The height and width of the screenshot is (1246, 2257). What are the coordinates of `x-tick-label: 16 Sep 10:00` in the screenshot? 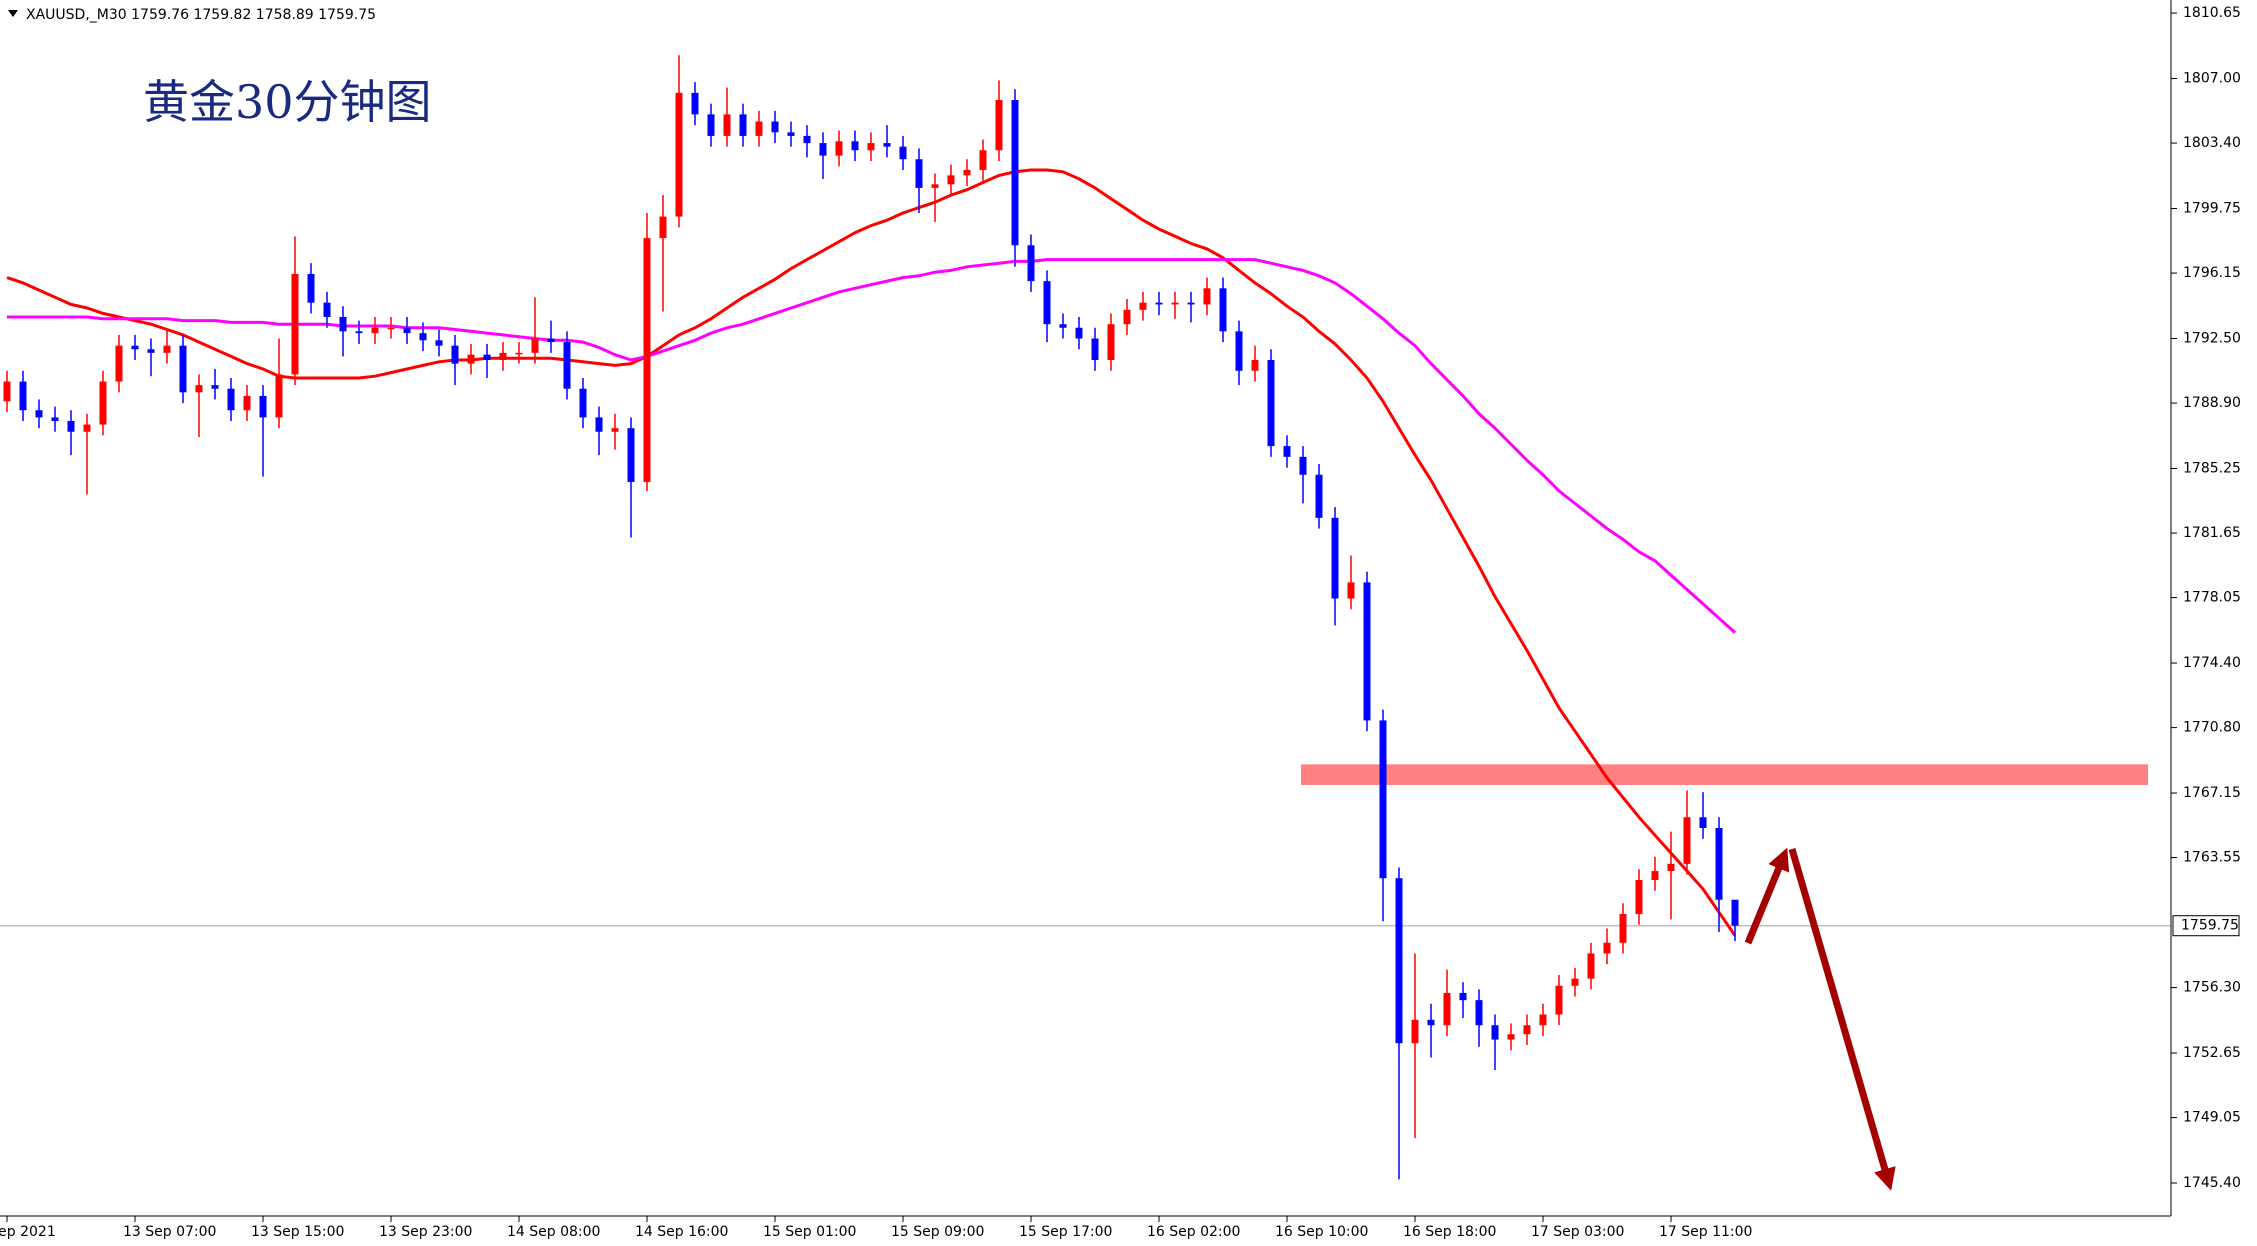 It's located at (1321, 1232).